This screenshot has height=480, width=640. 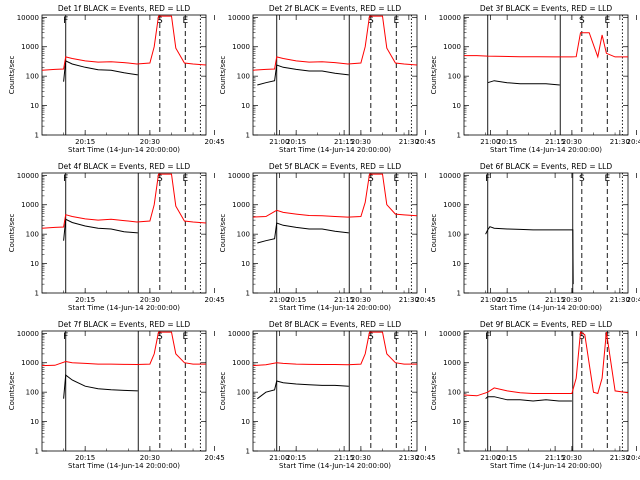 I want to click on panel-title: Det 3f BLACK = Events, RED = LLD, so click(x=546, y=8).